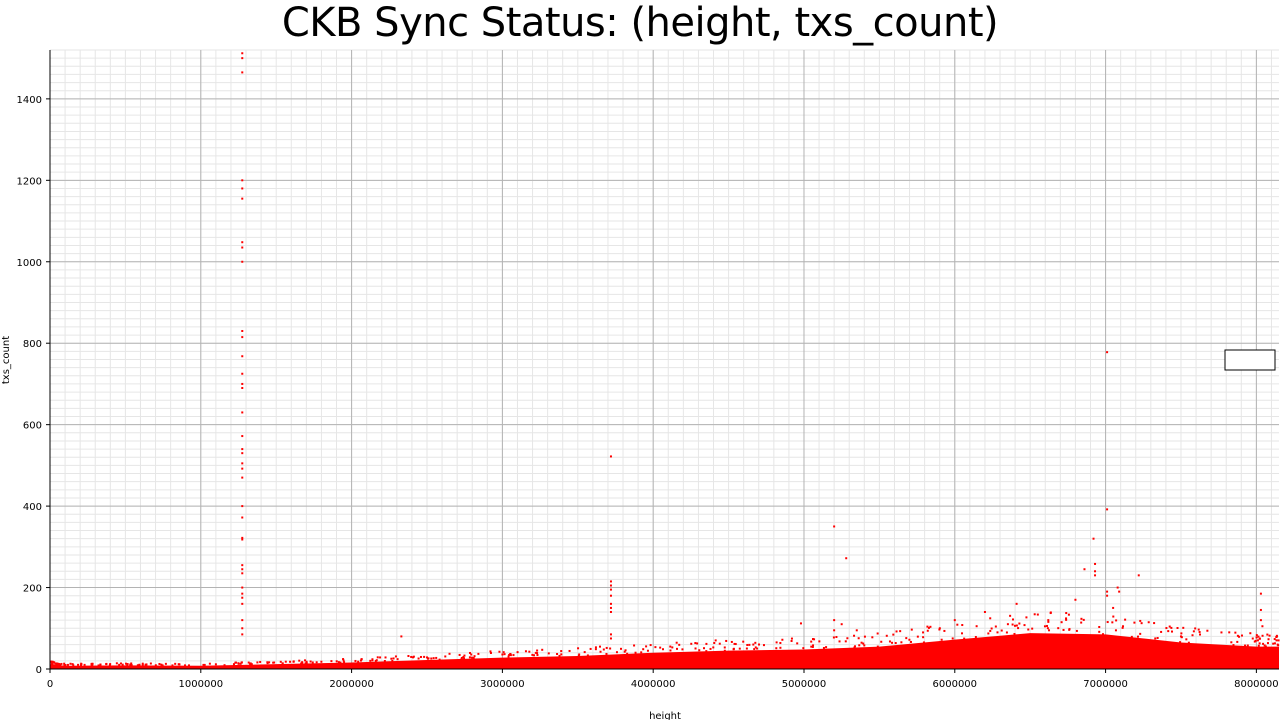 The image size is (1280, 720). Describe the element at coordinates (653, 684) in the screenshot. I see `x-tick-label: 4000000` at that location.